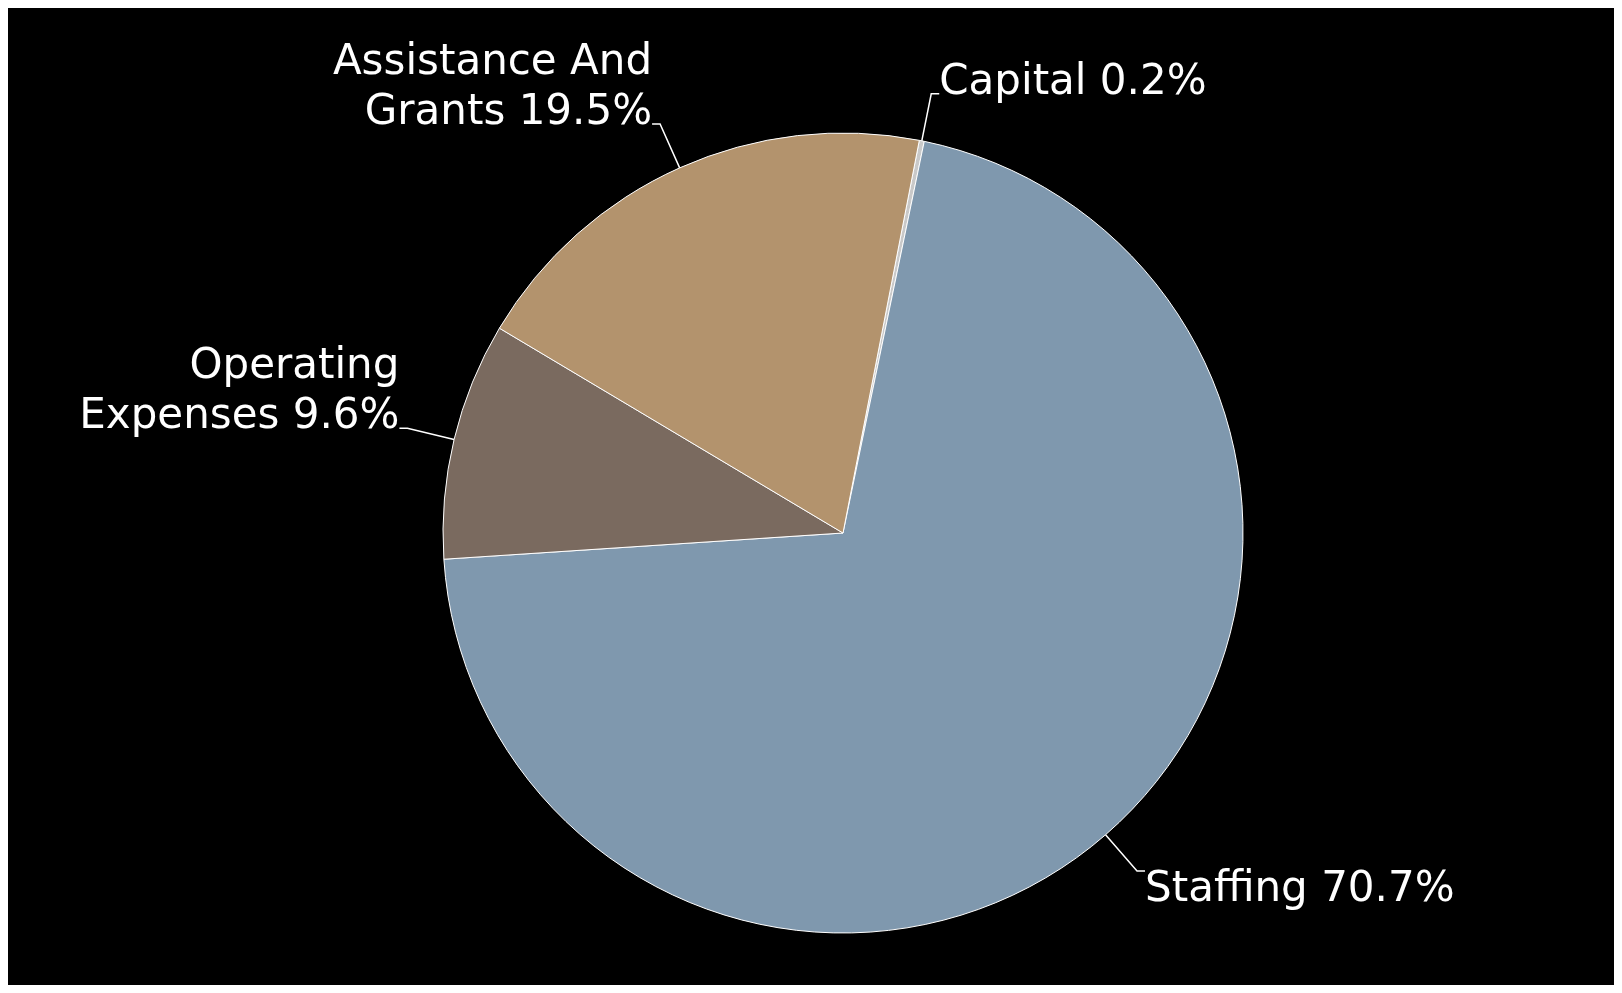 The height and width of the screenshot is (993, 1622). What do you see at coordinates (1073, 79) in the screenshot?
I see `slice-label: Capital 0.2%` at bounding box center [1073, 79].